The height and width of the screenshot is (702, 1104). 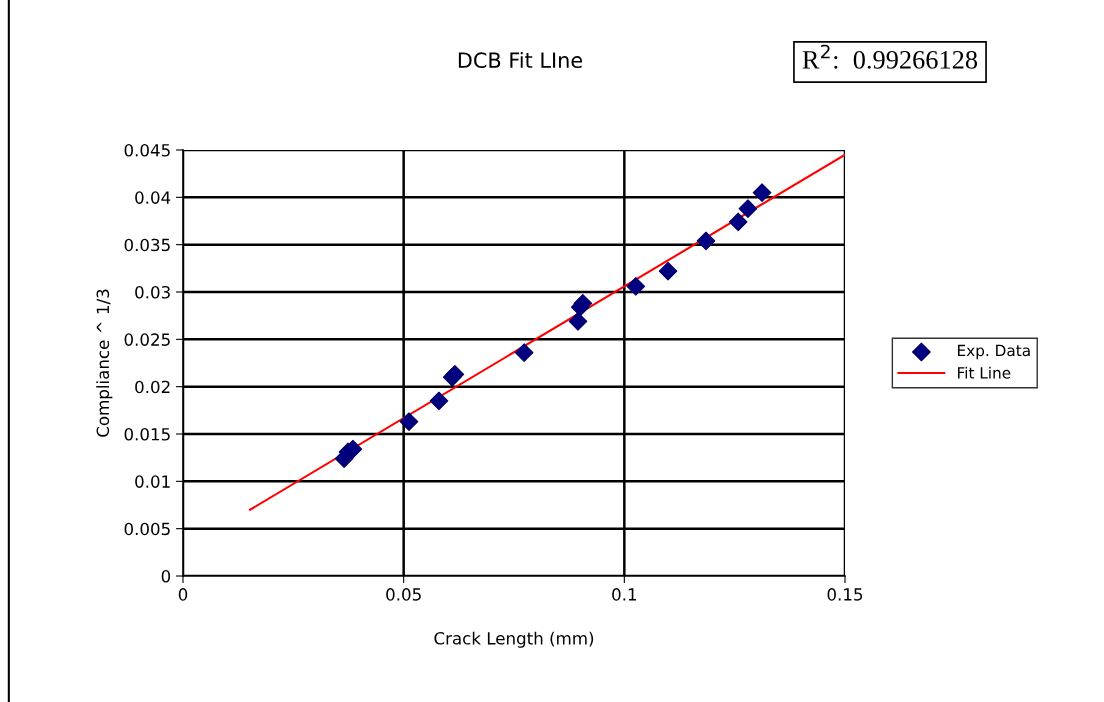 What do you see at coordinates (994, 352) in the screenshot?
I see `legend-label: Exp. Data` at bounding box center [994, 352].